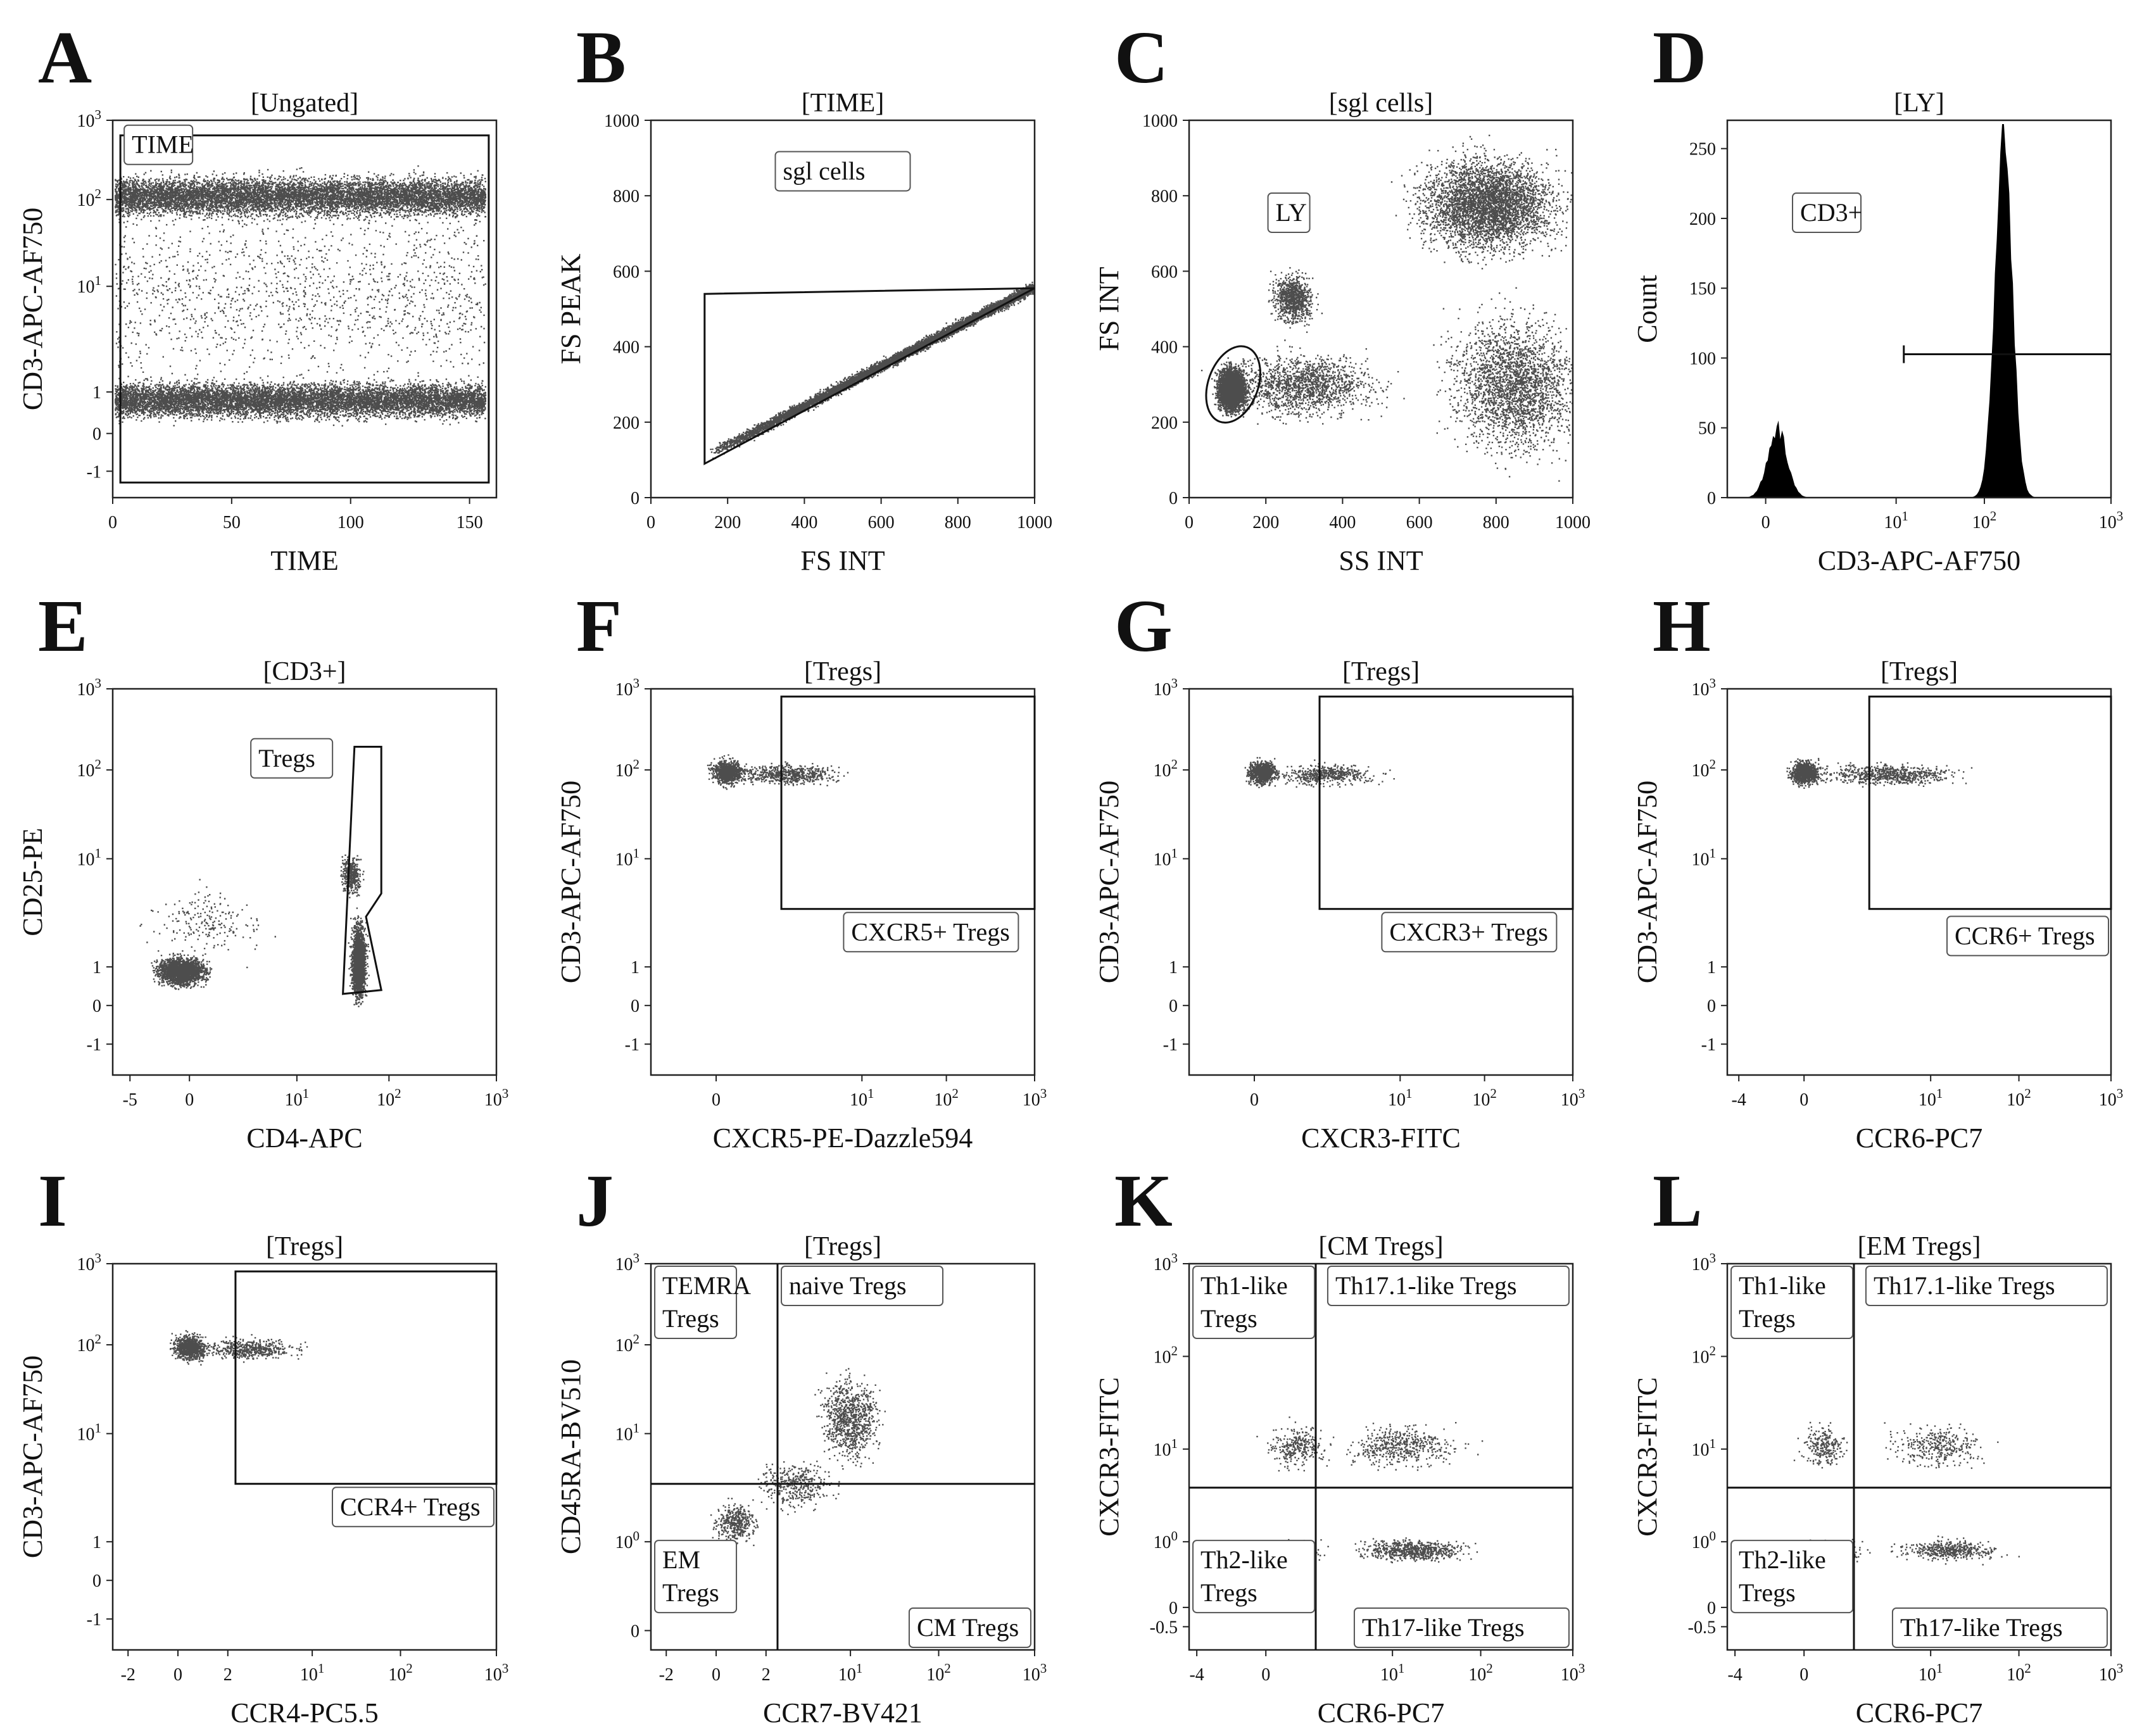  Describe the element at coordinates (1827, 213) in the screenshot. I see `gate-label: CD3+` at that location.